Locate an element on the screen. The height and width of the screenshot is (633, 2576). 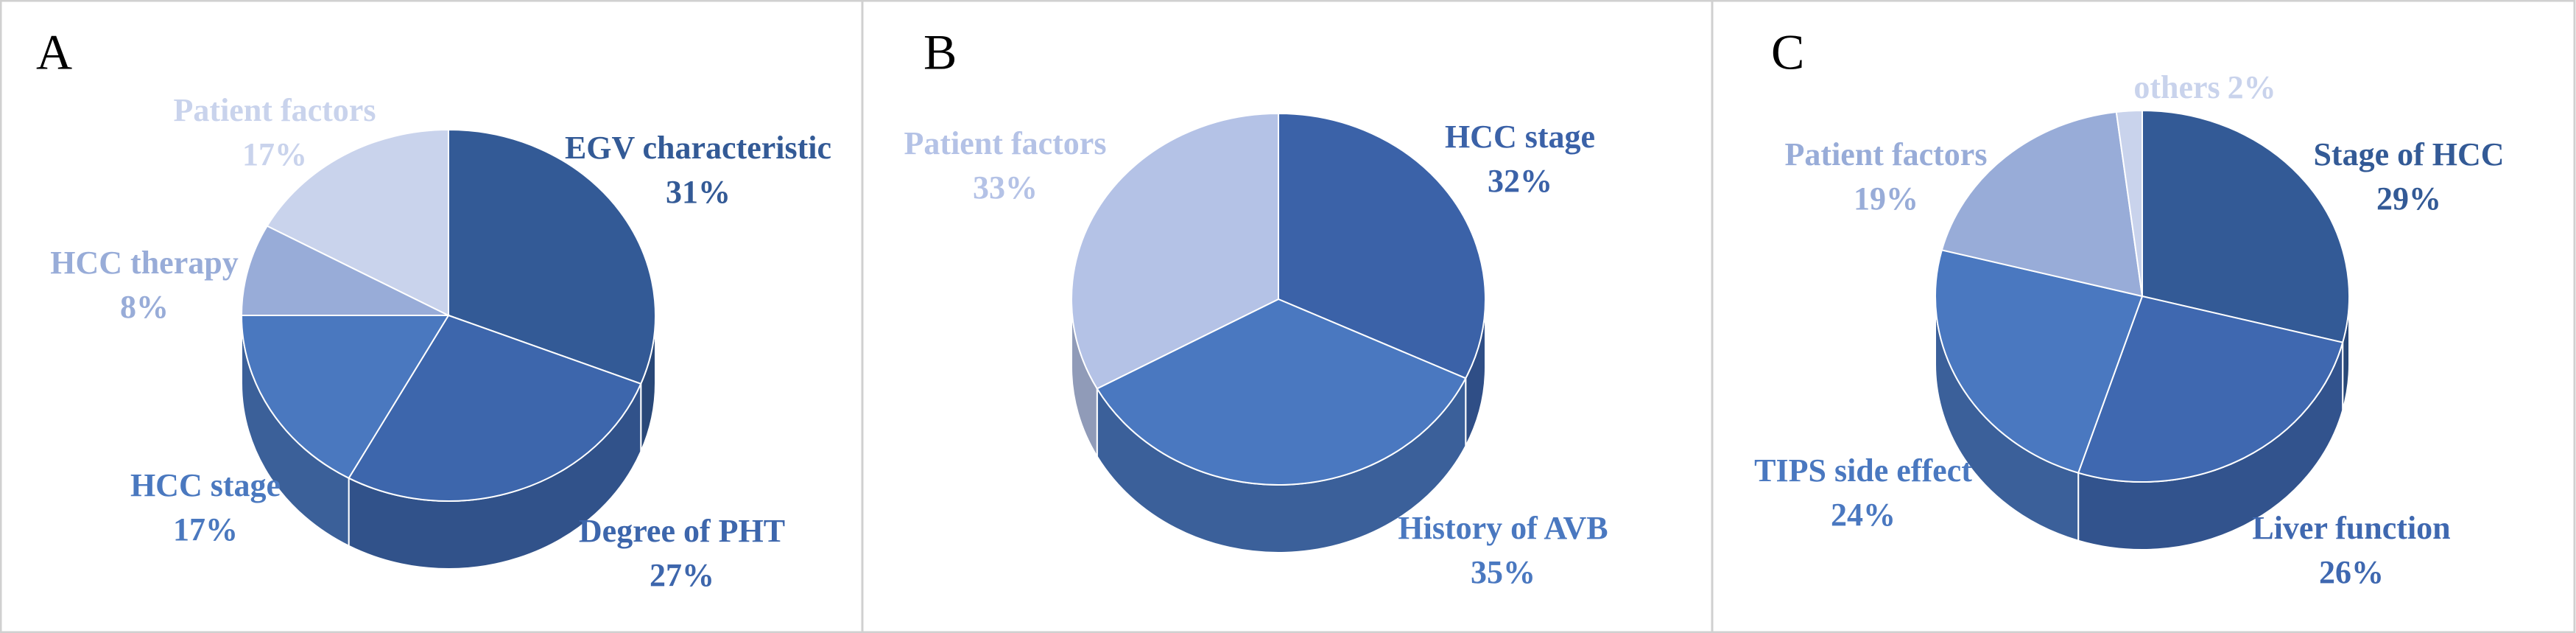
value-label: 27% is located at coordinates (682, 575).